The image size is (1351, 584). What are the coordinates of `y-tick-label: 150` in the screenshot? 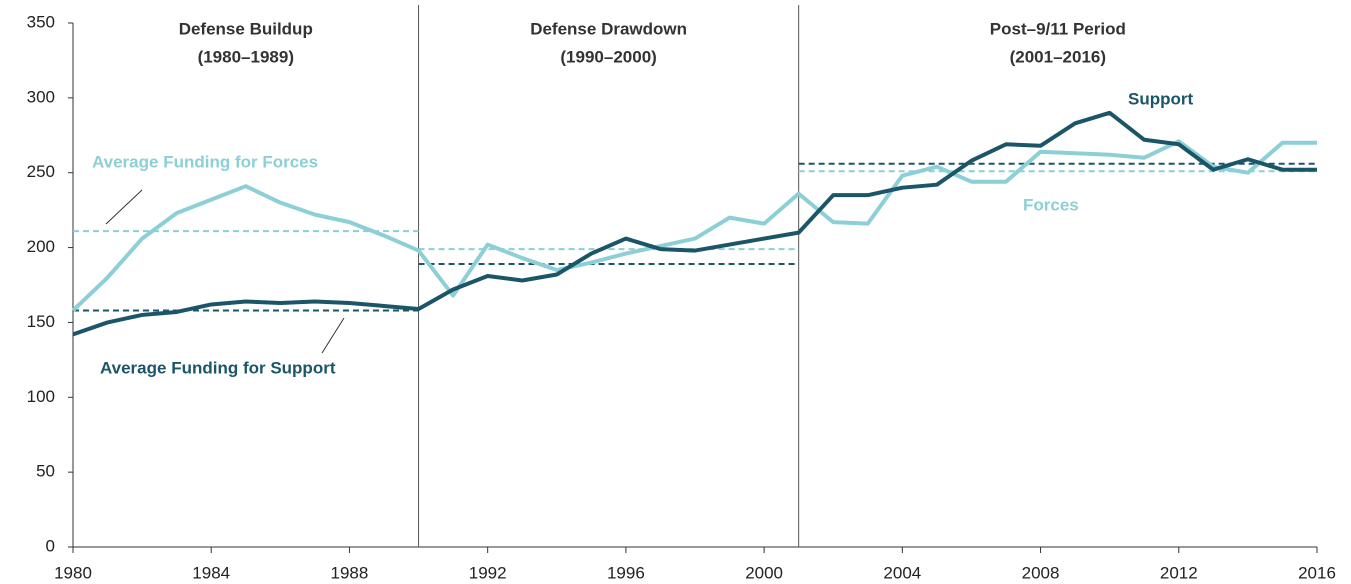 It's located at (41, 321).